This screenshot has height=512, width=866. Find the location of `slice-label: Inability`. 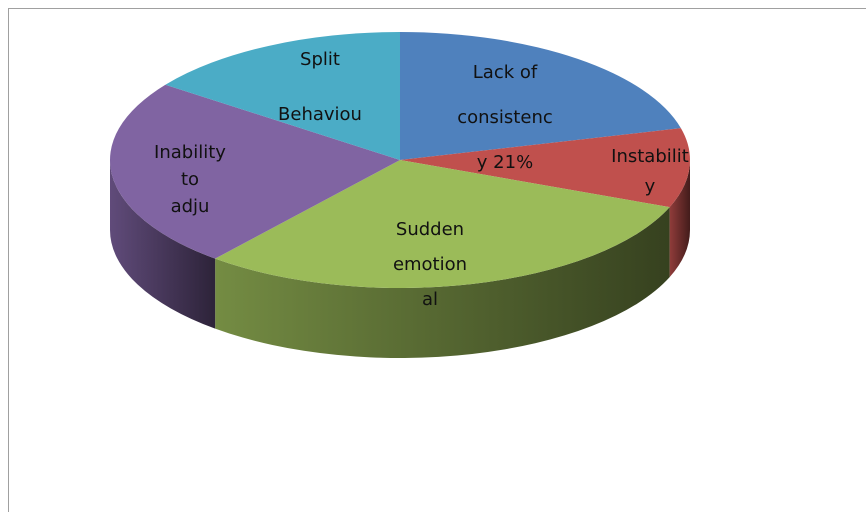

slice-label: Inability is located at coordinates (190, 152).